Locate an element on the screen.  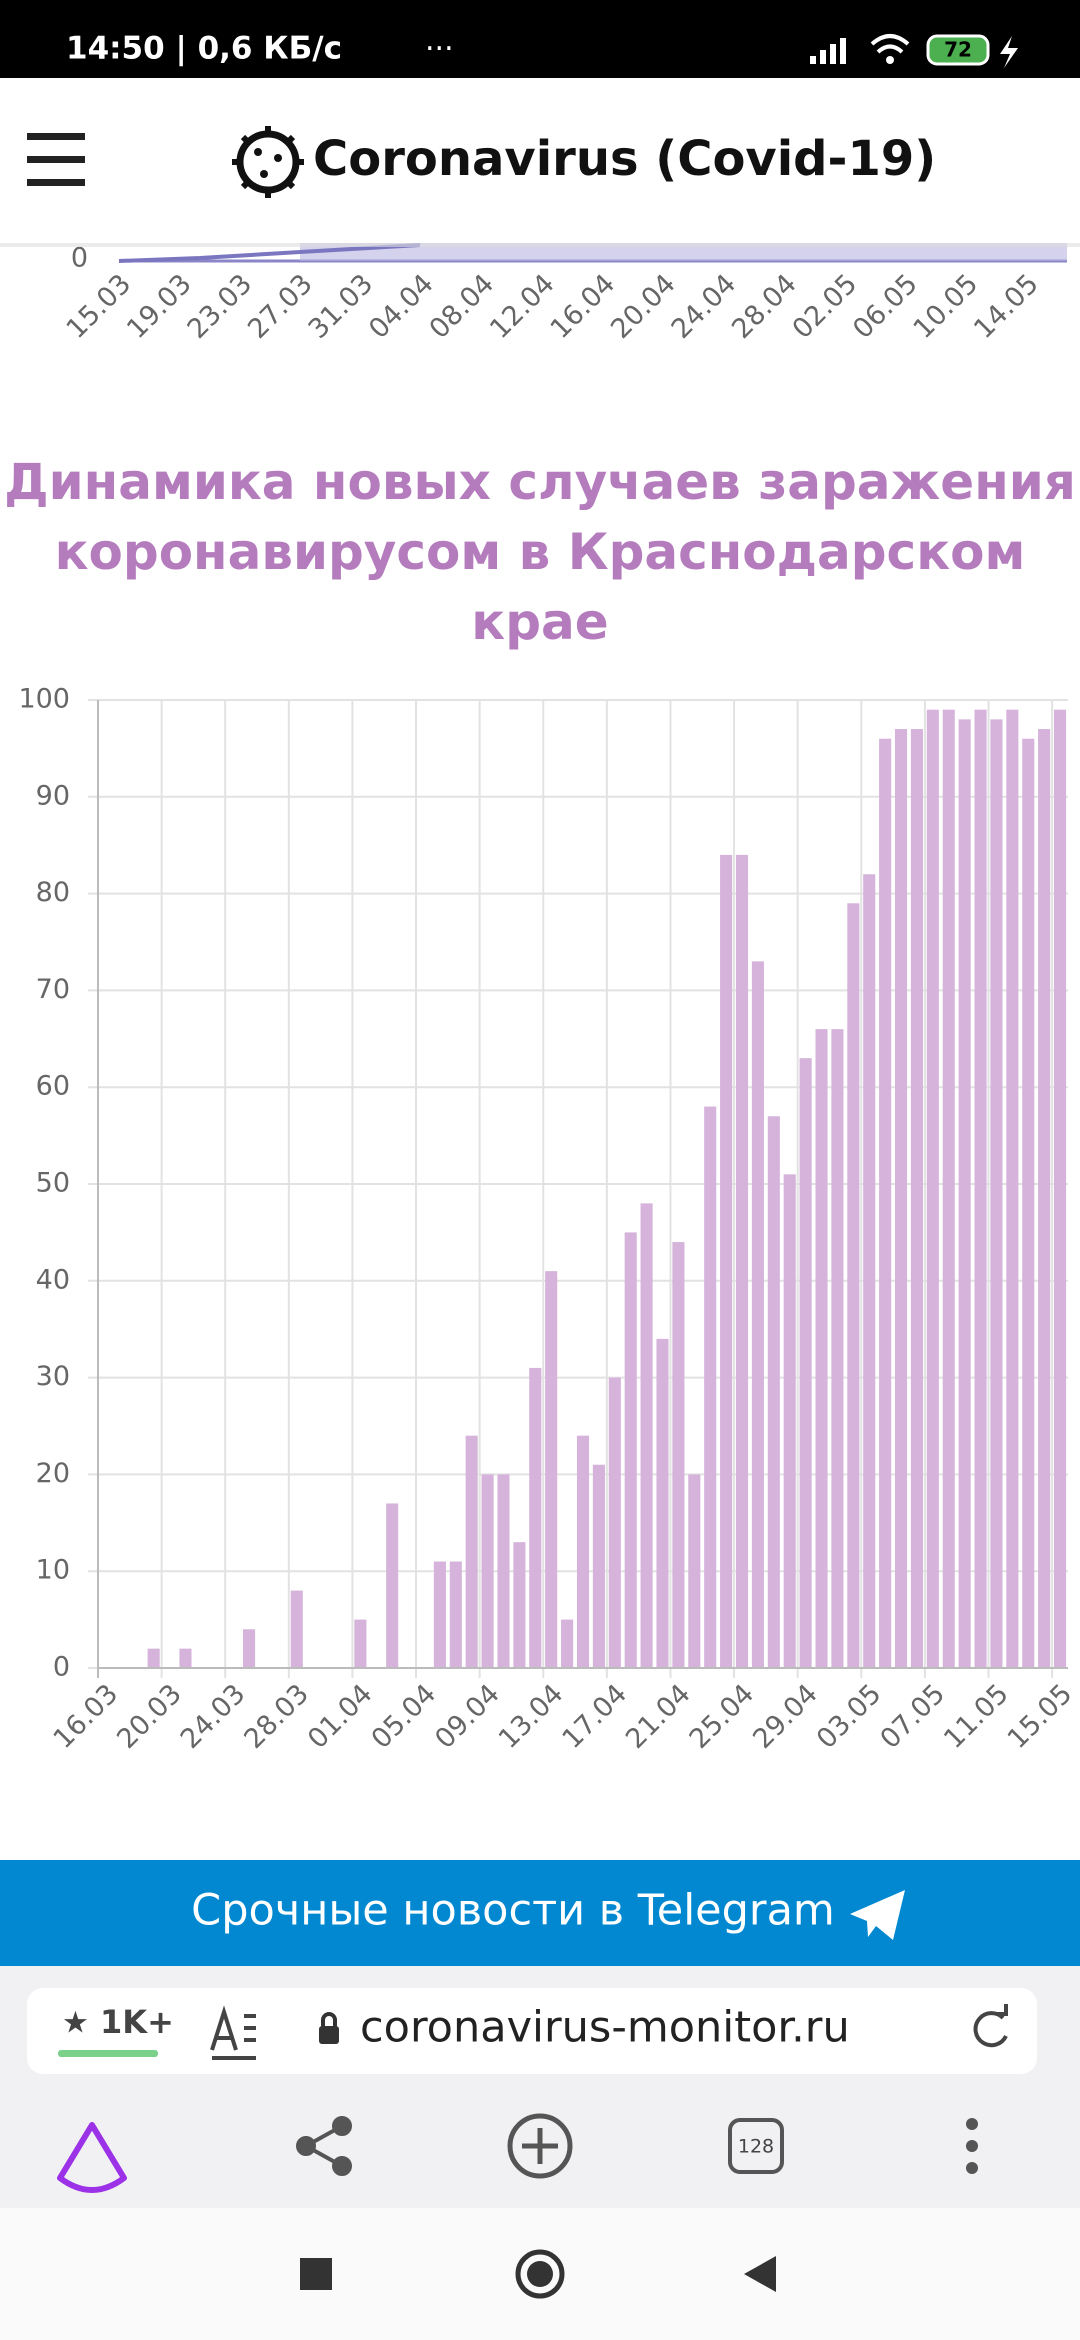
lock-icon is located at coordinates (329, 2035).